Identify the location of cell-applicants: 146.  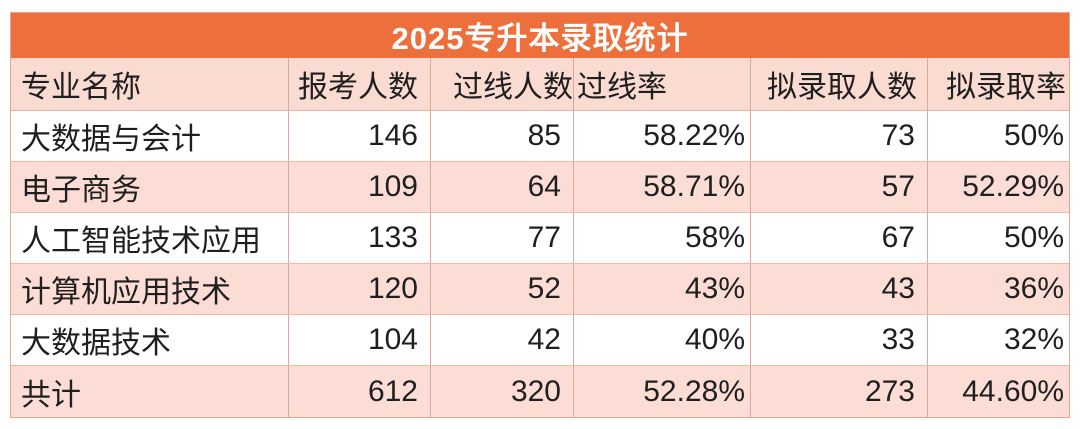
(360, 136).